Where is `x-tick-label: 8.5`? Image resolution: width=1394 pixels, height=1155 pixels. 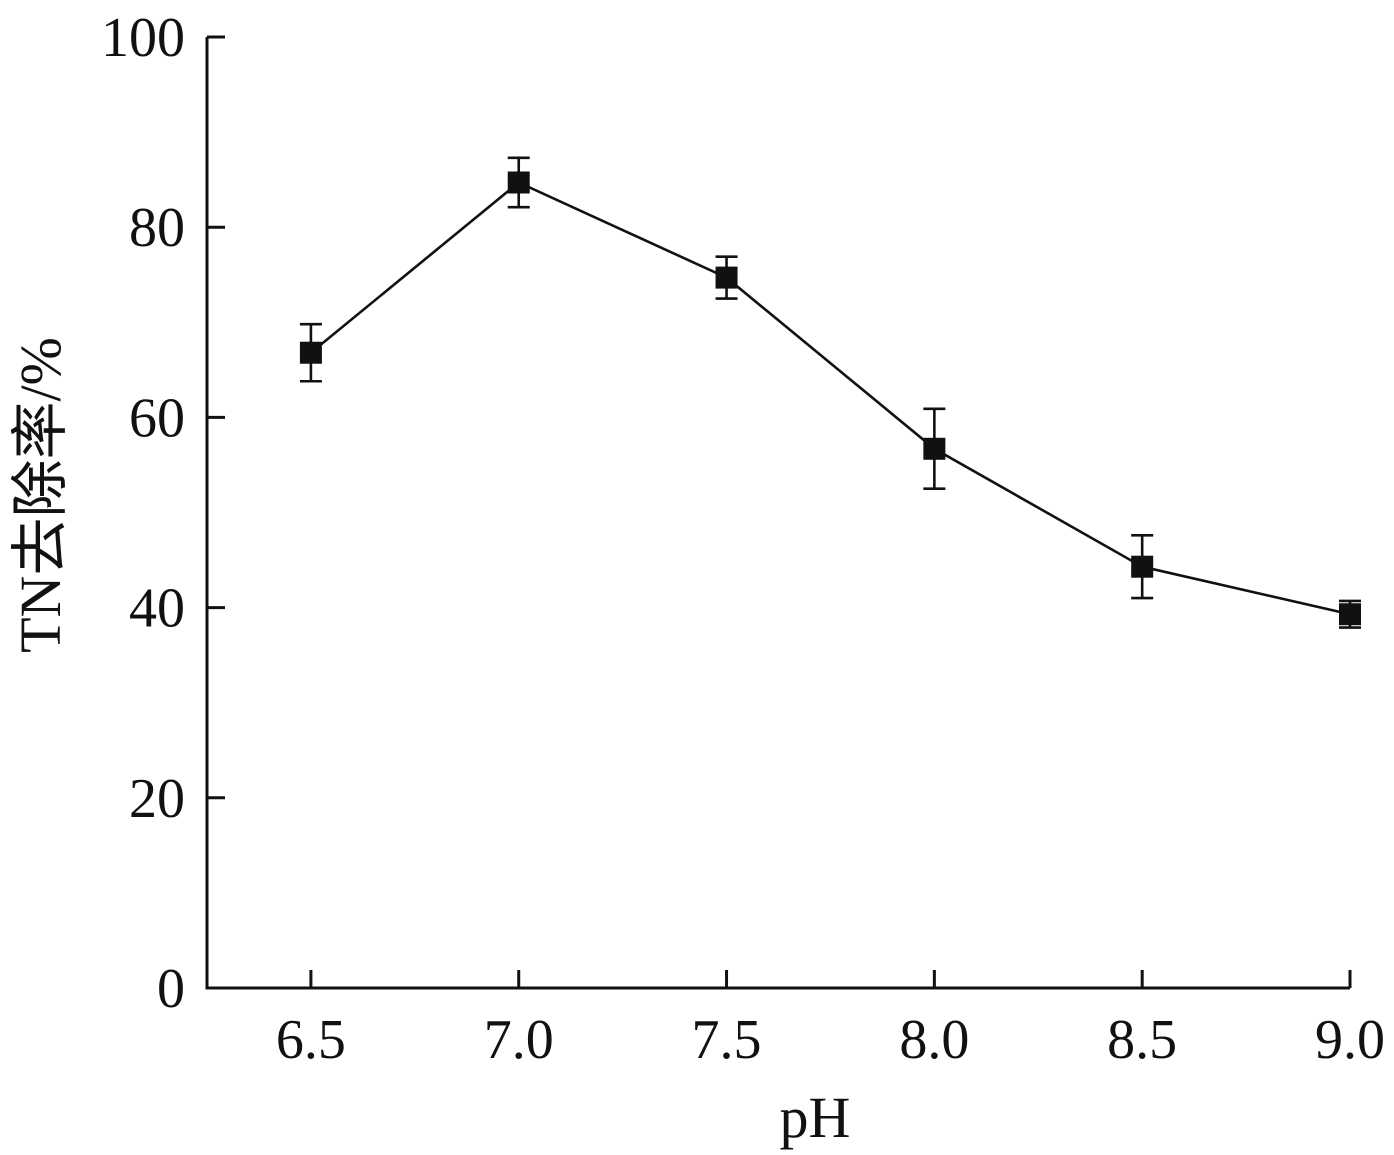
x-tick-label: 8.5 is located at coordinates (1142, 1040).